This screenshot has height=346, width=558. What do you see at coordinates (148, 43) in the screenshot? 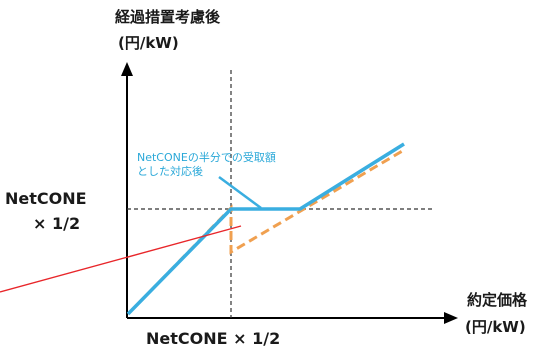
I see `y-axis-unit: (円/kW)` at bounding box center [148, 43].